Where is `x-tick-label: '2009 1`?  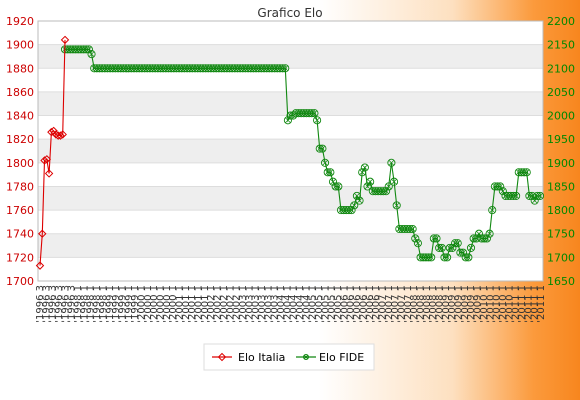
x-tick-label: '2009 1 is located at coordinates (465, 304).